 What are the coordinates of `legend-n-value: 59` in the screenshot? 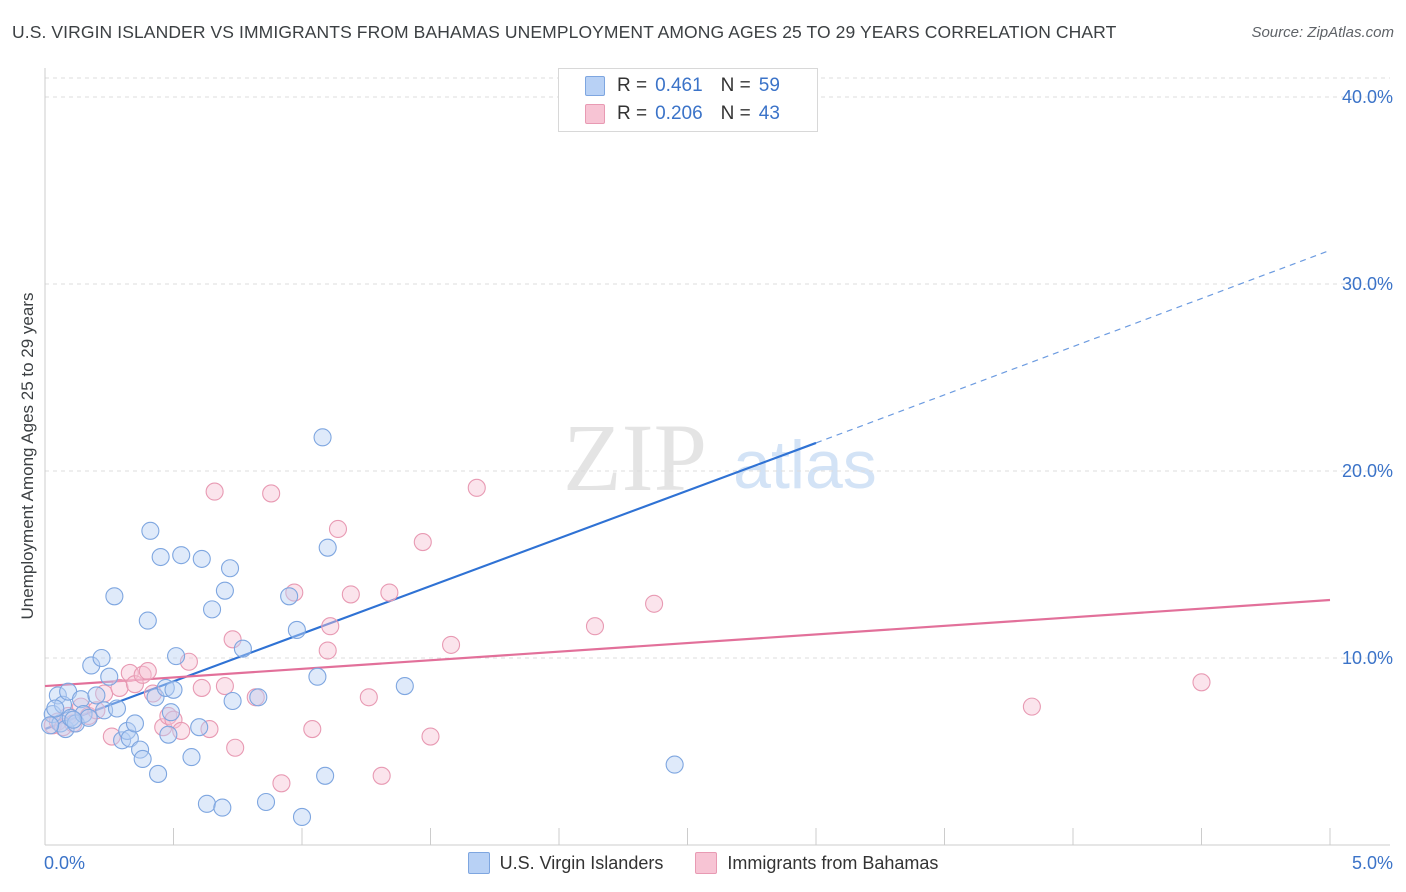 It's located at (769, 85).